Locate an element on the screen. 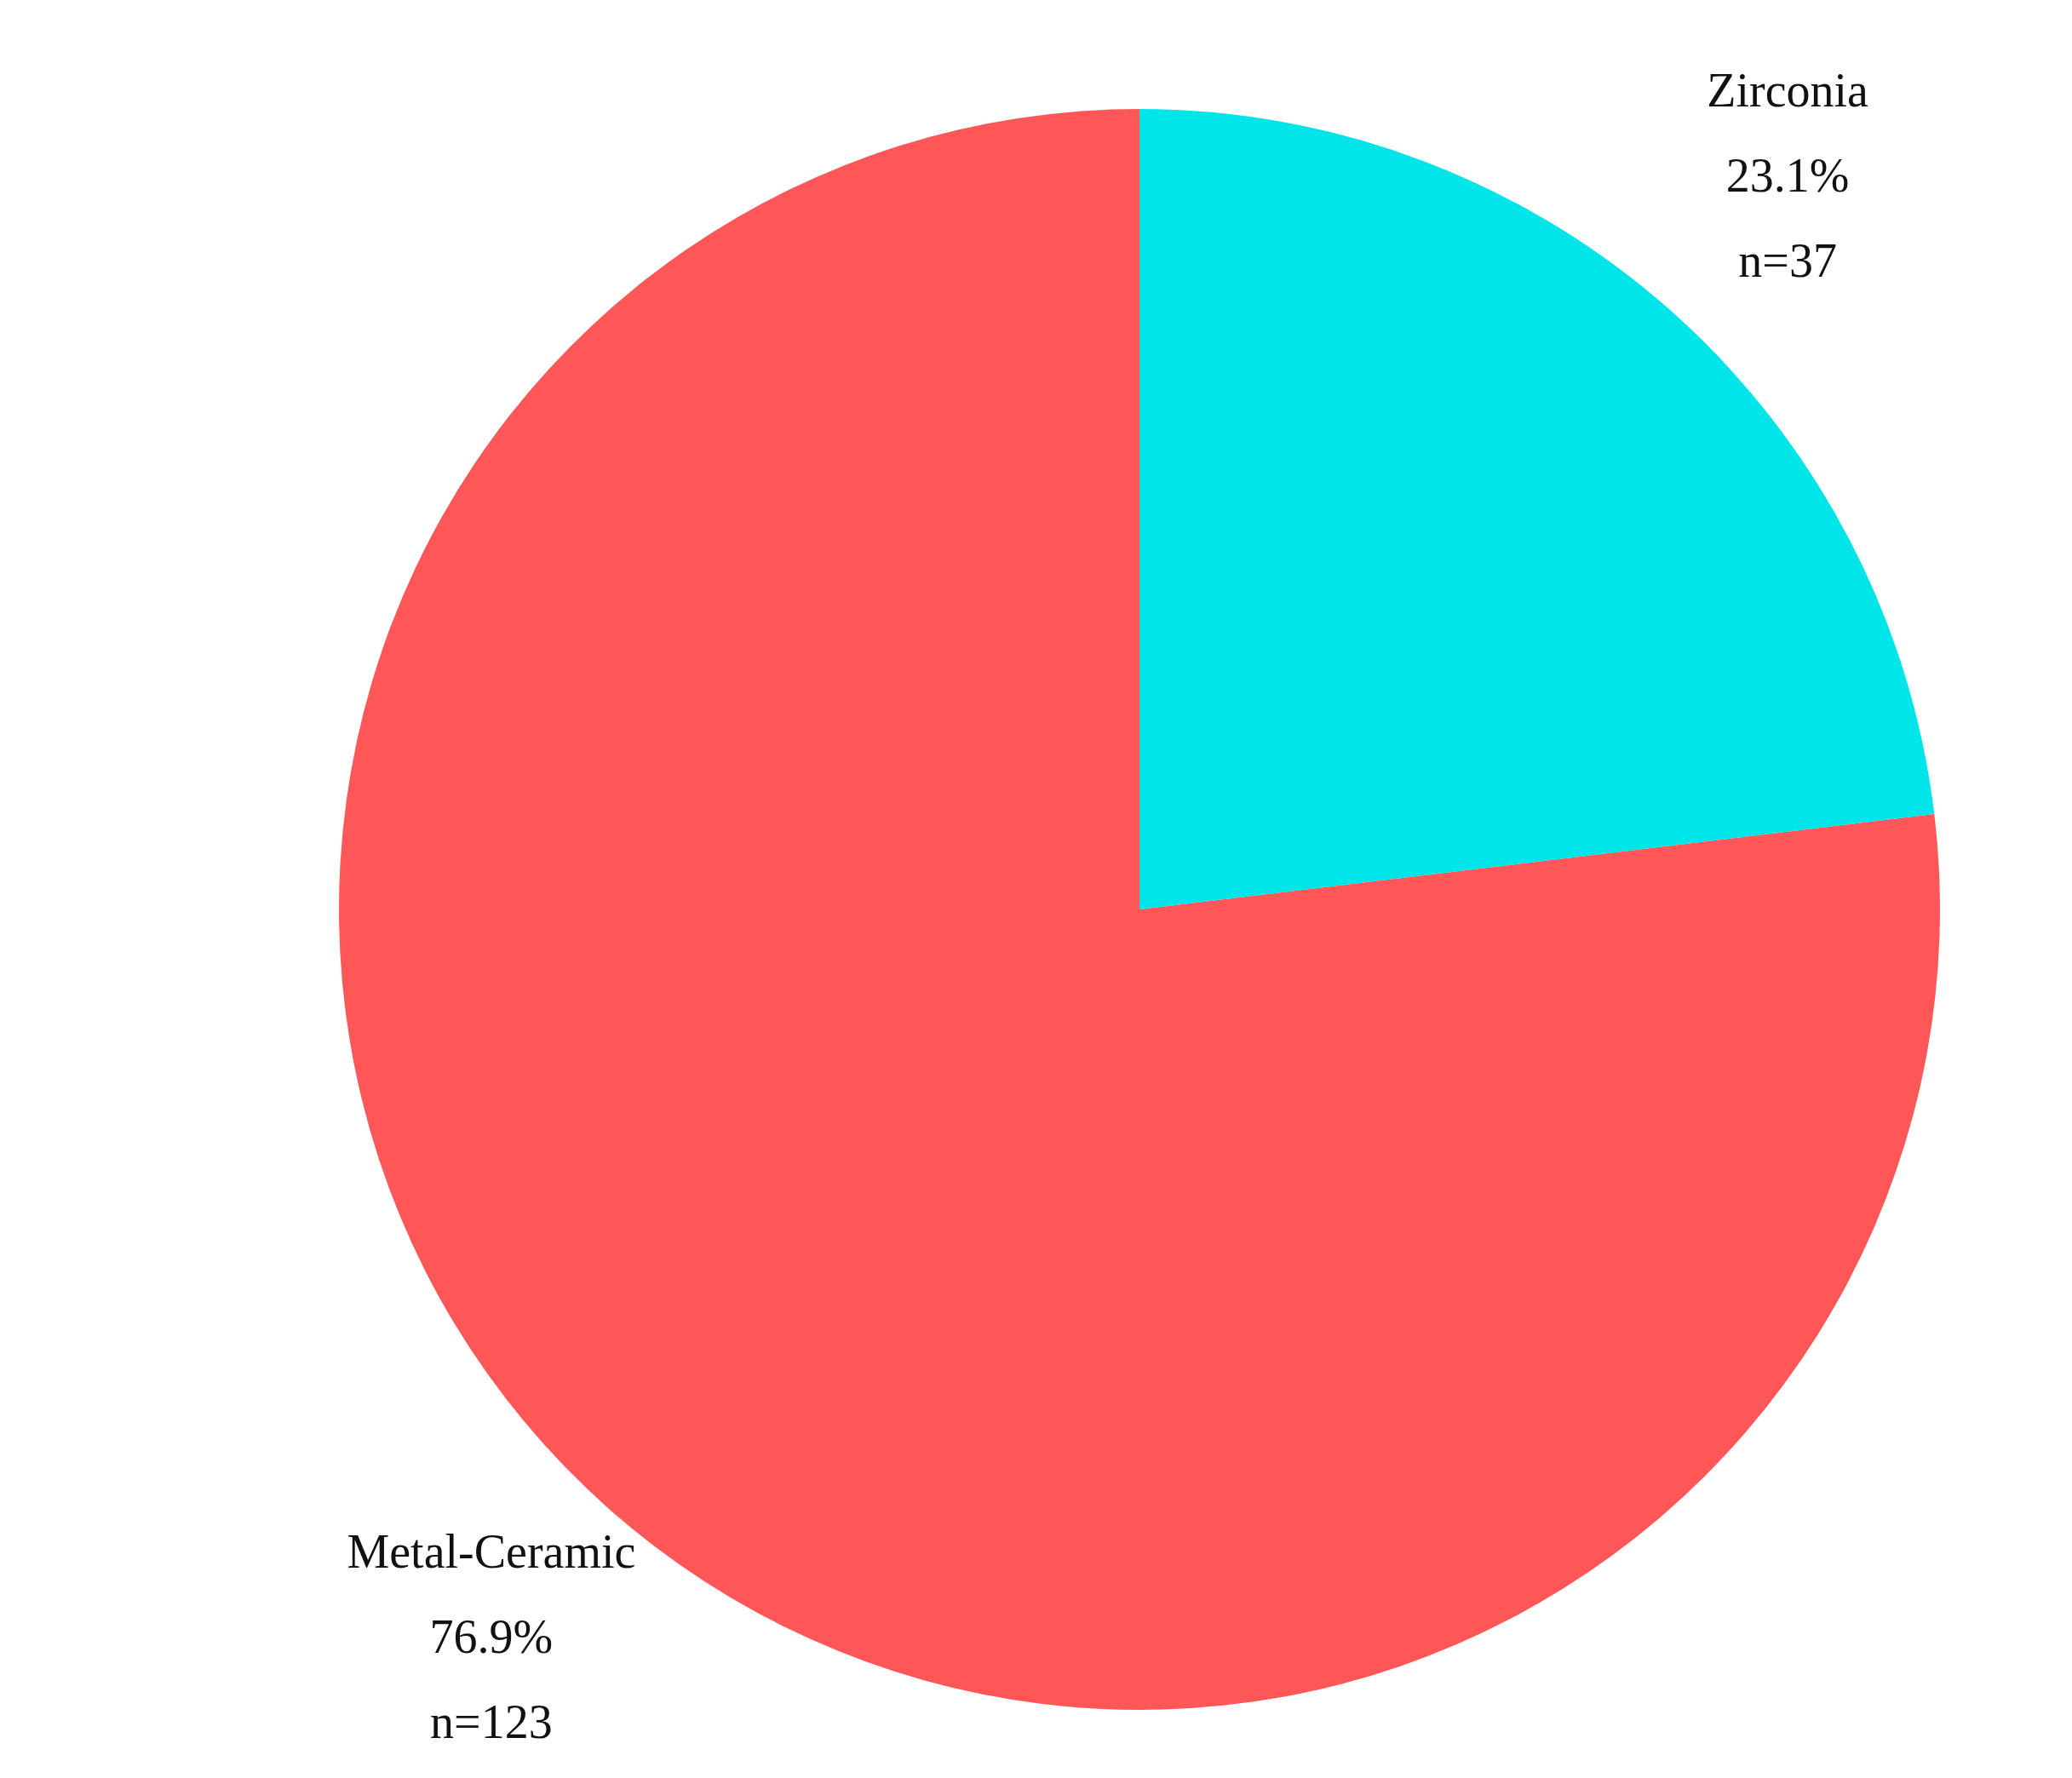  data-label: 76.9% n=123 is located at coordinates (491, 1678).